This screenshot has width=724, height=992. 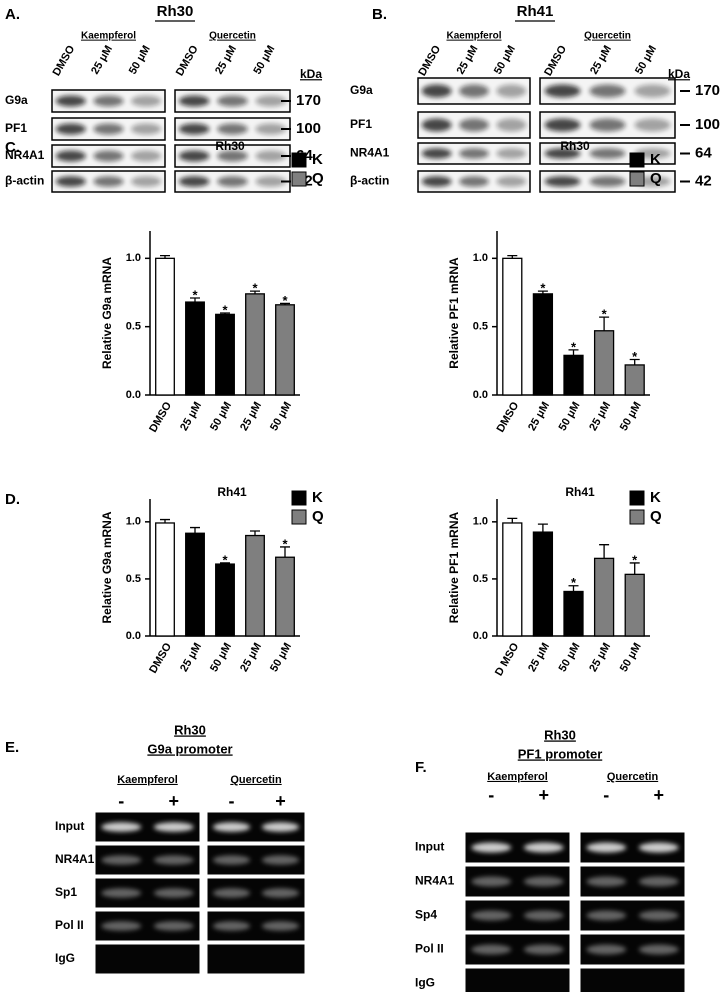 I want to click on row-label: Pol II, so click(x=429, y=949).